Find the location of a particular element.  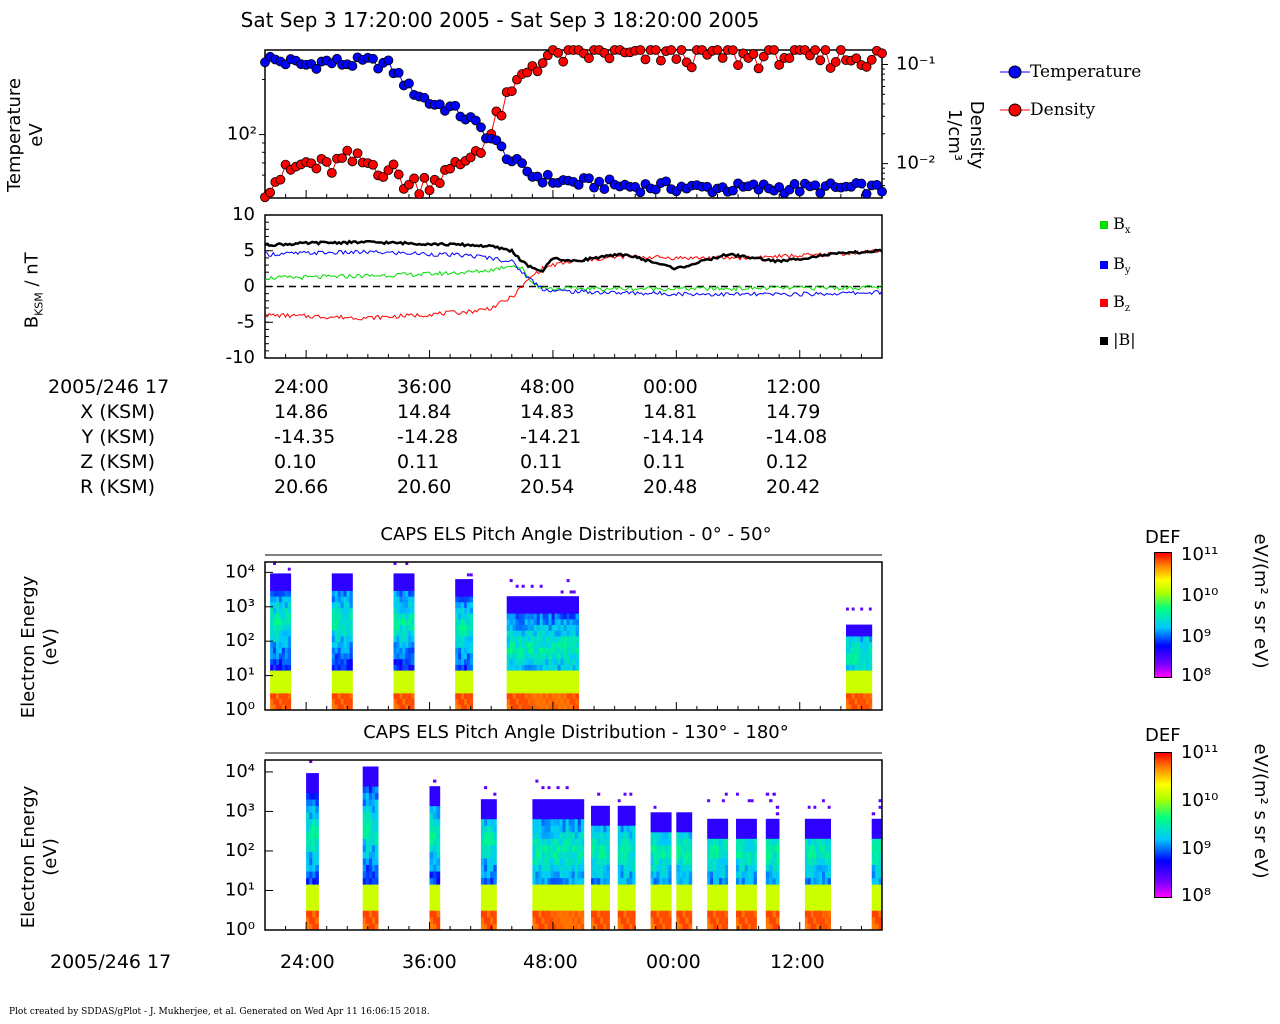

ephemeris-r-0: 20.66 is located at coordinates (301, 487).